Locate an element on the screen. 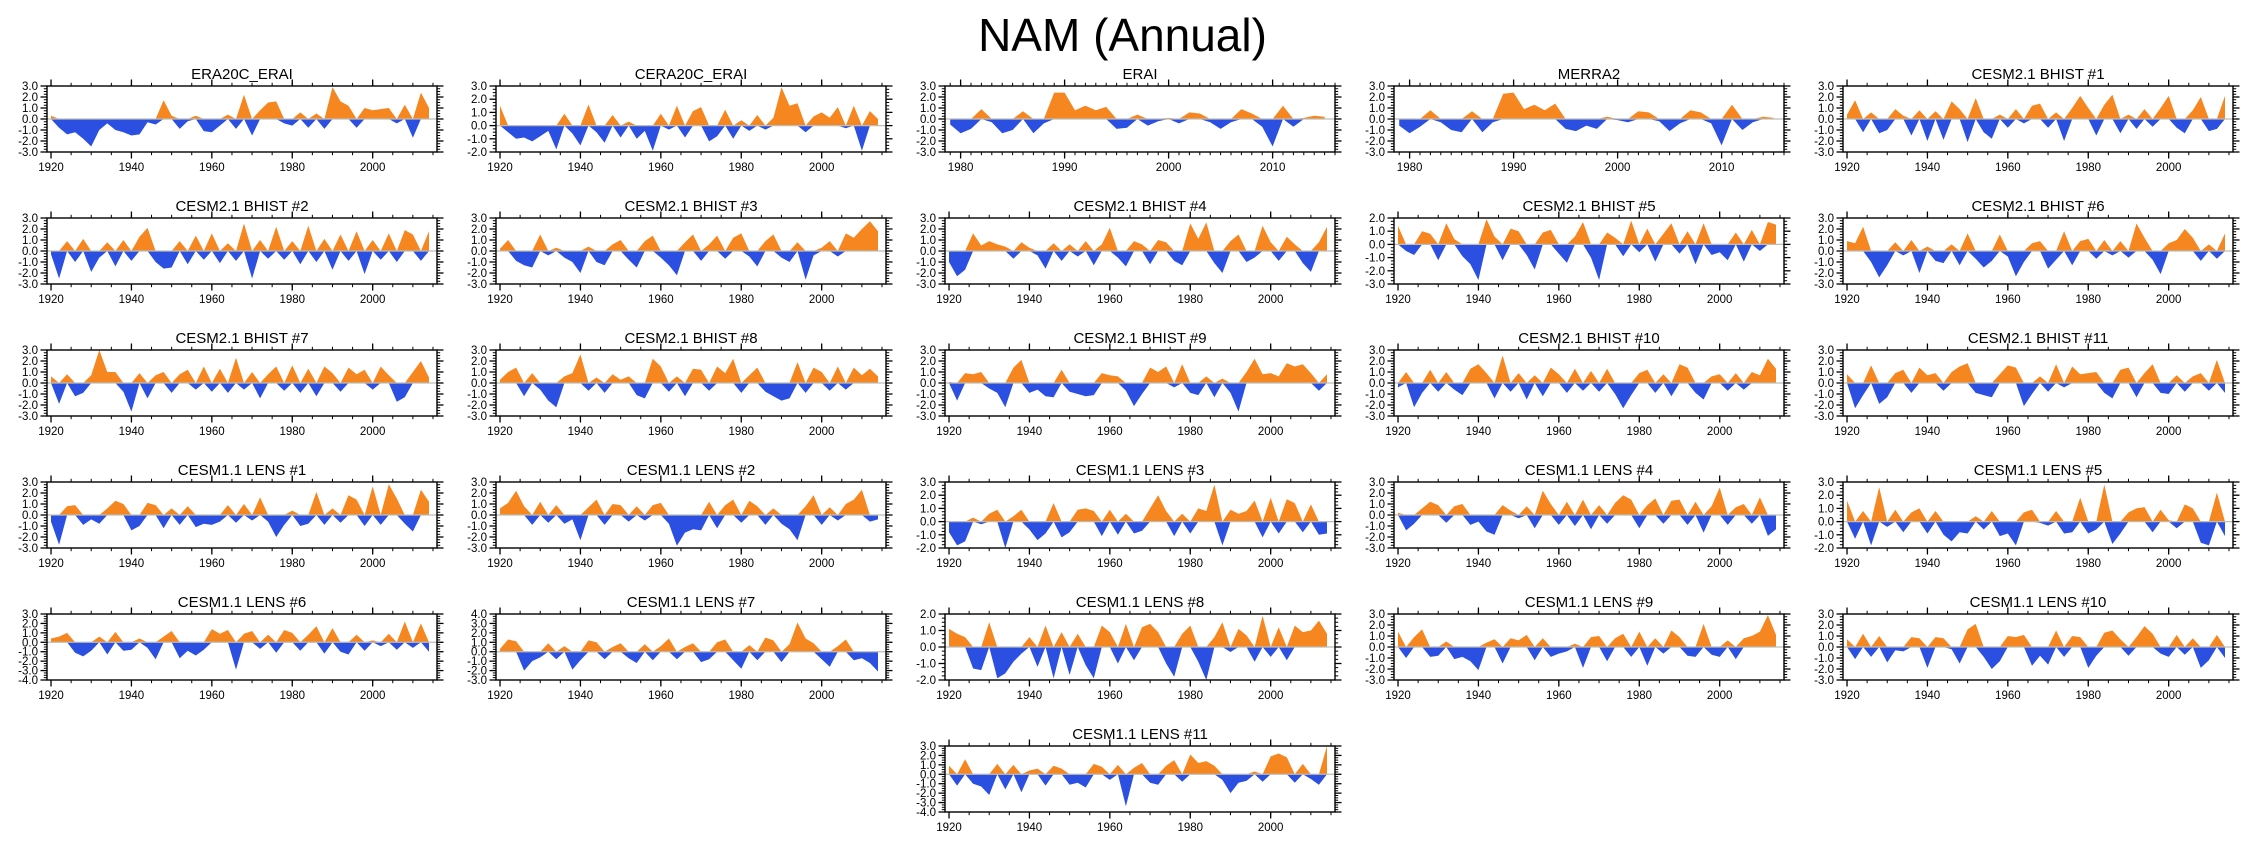 This screenshot has height=861, width=2245. panel-title: CESM1.1 LENS #1 is located at coordinates (242, 470).